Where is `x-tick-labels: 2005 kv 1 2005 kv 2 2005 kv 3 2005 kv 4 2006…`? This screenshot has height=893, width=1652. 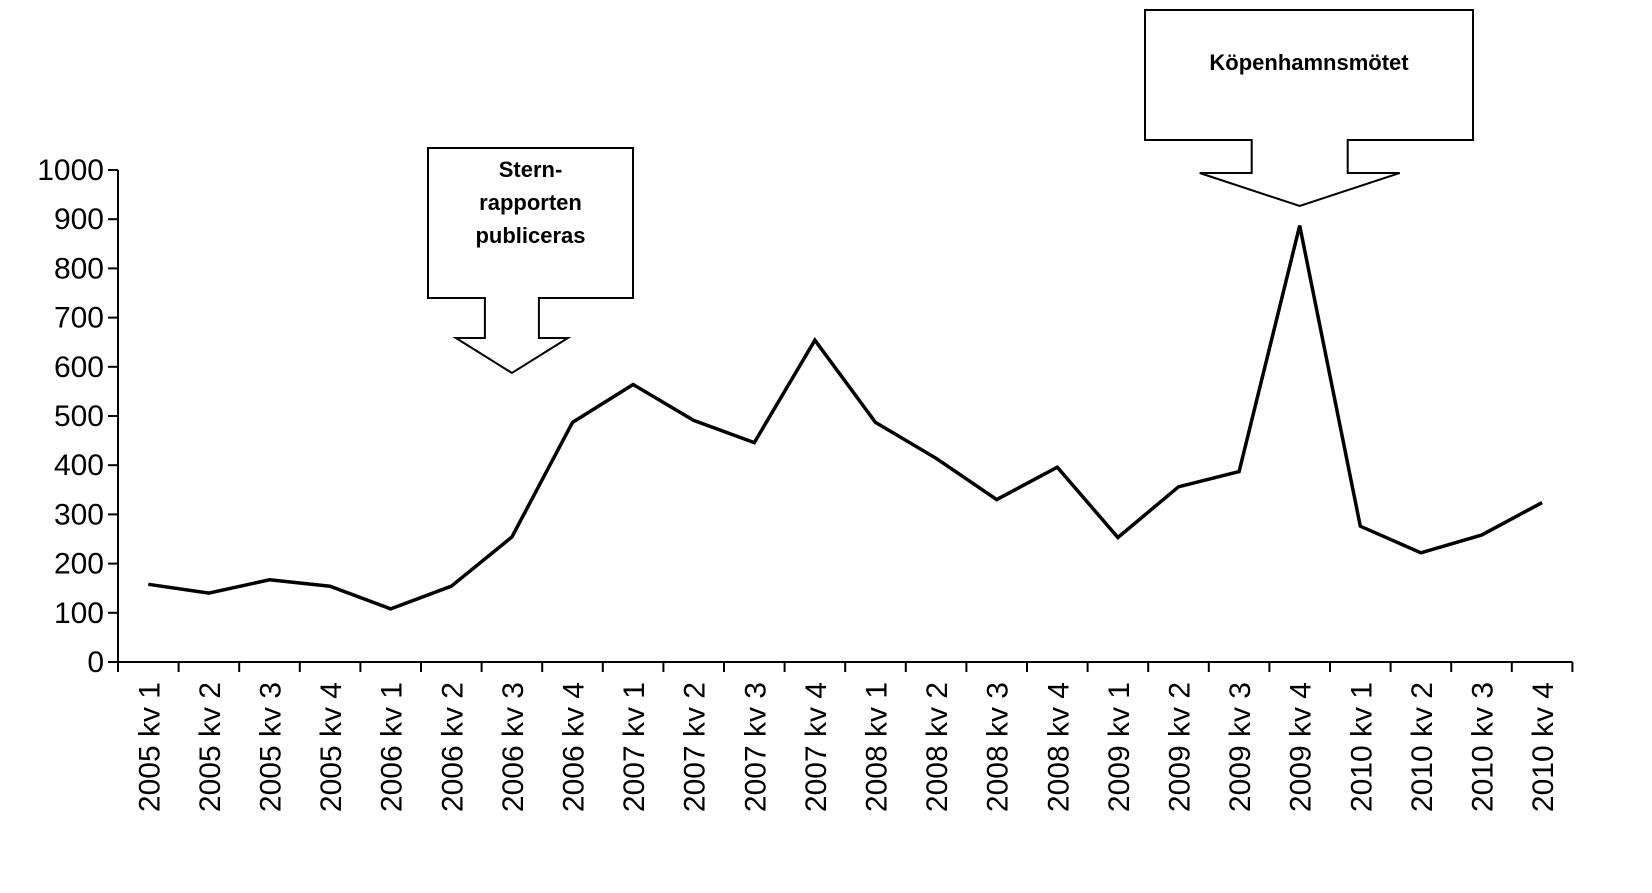
x-tick-labels: 2005 kv 1 2005 kv 2 2005 kv 3 2005 kv 4 2006… is located at coordinates (846, 747).